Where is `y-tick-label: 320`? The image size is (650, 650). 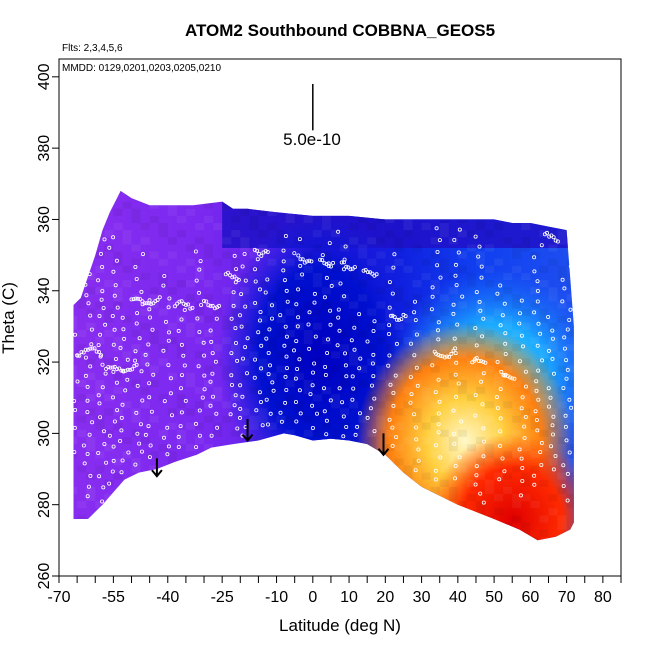 y-tick-label: 320 is located at coordinates (44, 362).